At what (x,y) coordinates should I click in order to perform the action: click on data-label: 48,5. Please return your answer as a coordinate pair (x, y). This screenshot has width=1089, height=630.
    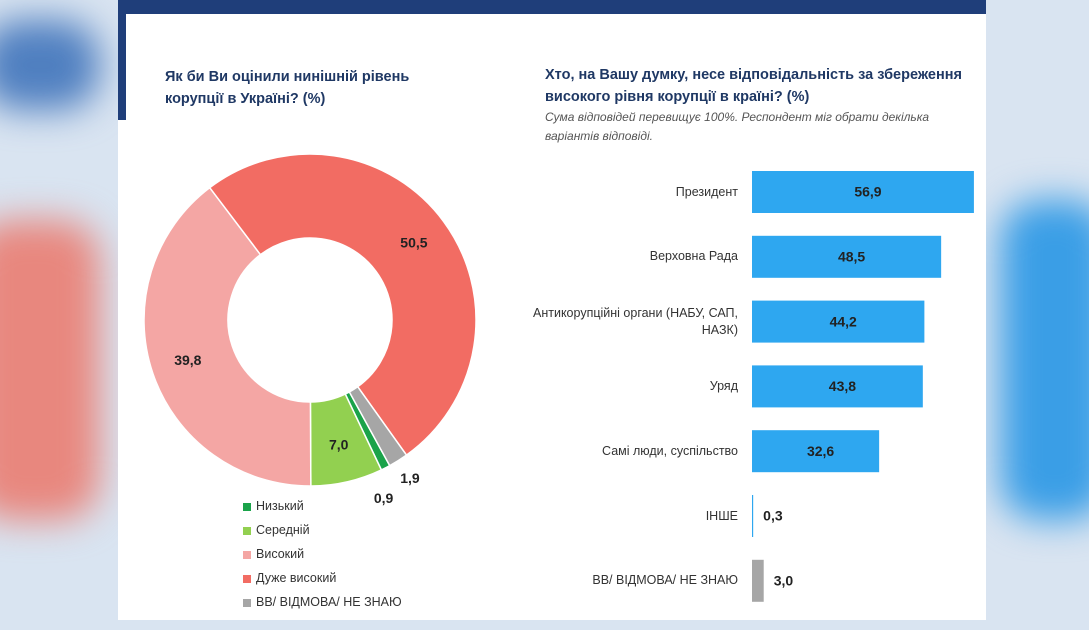
    Looking at the image, I should click on (851, 257).